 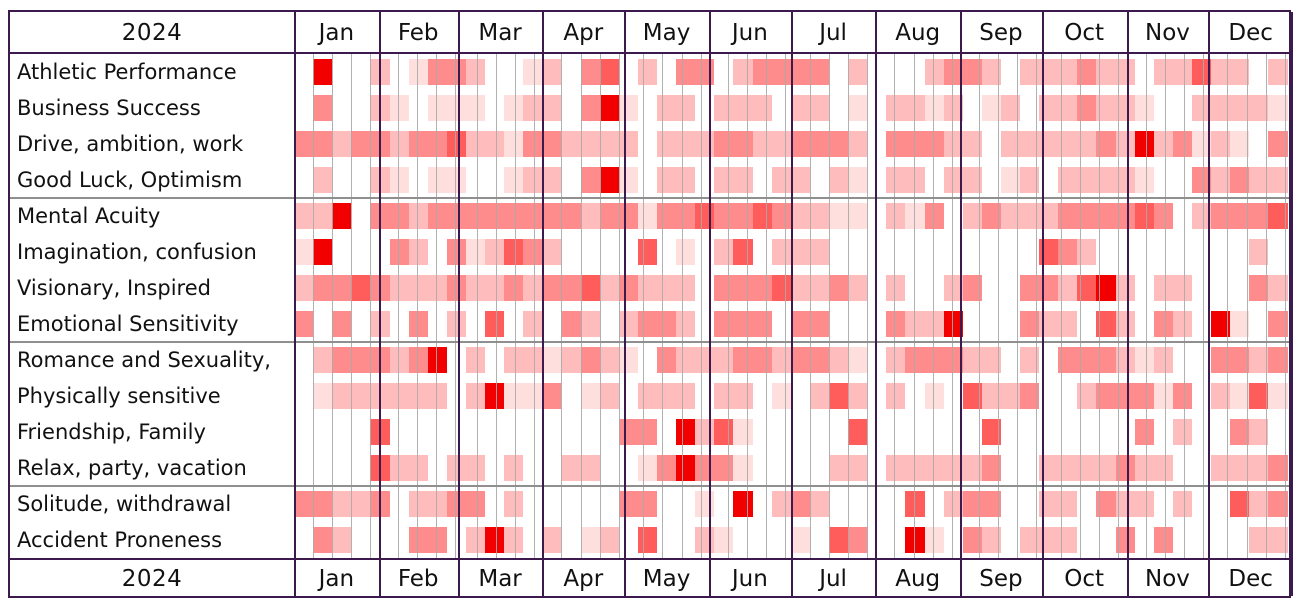 I want to click on row-label: Emotional Sensitivity, so click(x=128, y=324).